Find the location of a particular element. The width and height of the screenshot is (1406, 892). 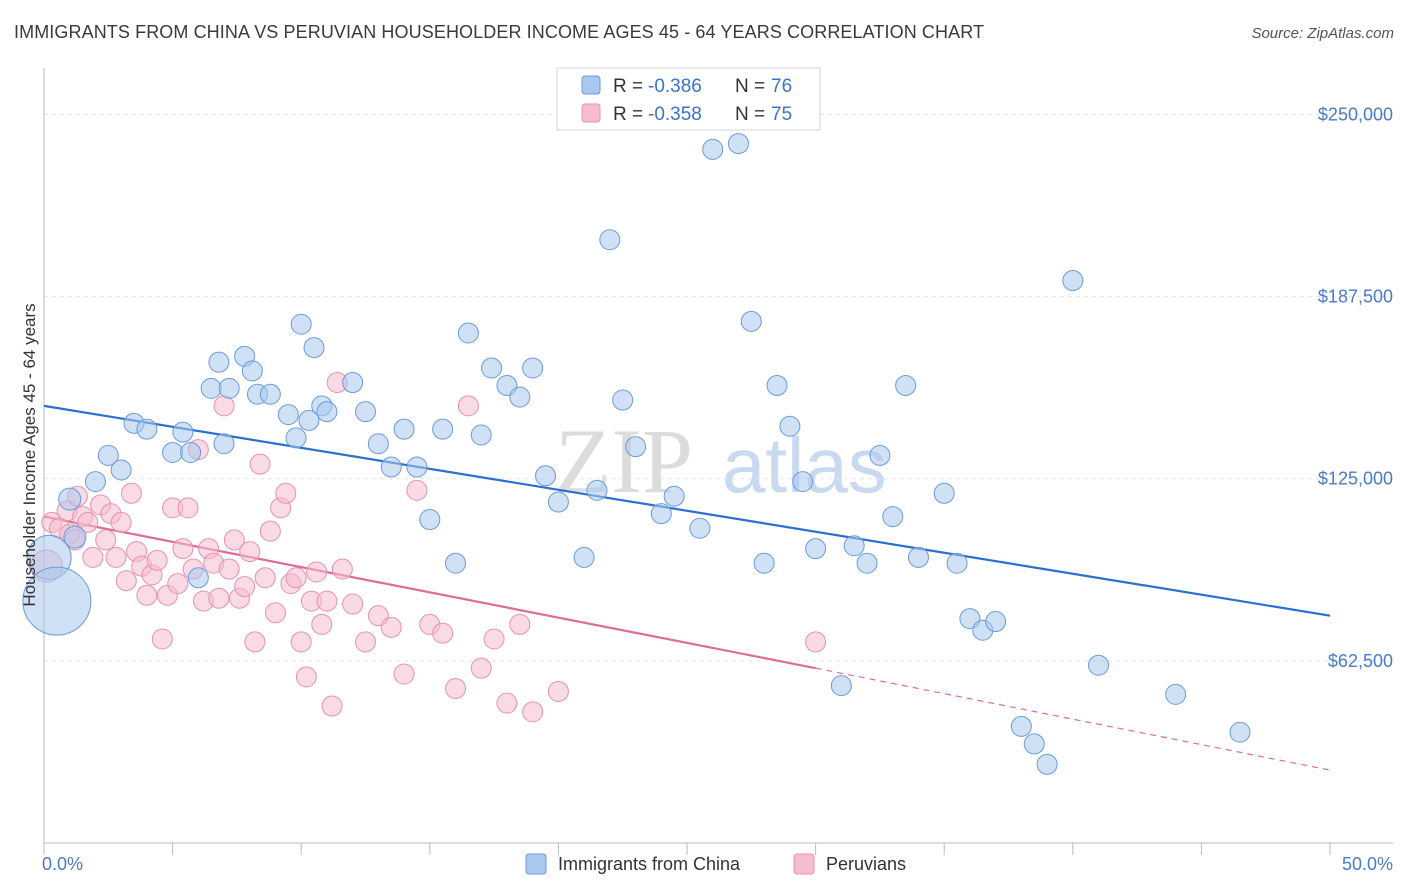

y-tick-label-1: $125,000 is located at coordinates (1355, 479).